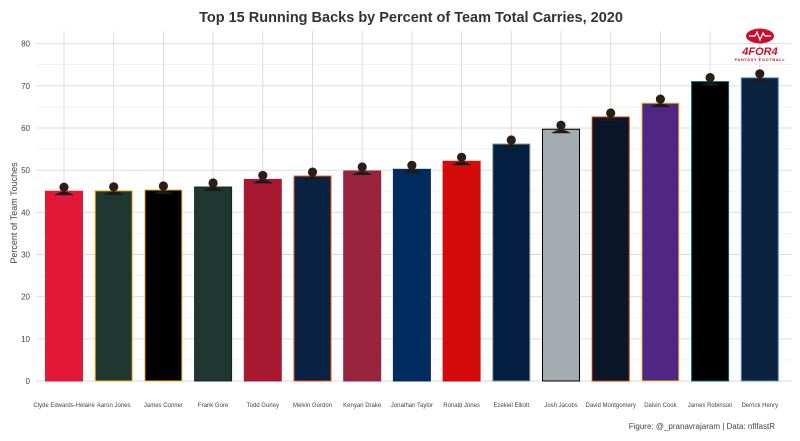  What do you see at coordinates (25, 86) in the screenshot?
I see `y-tick-label: 70` at bounding box center [25, 86].